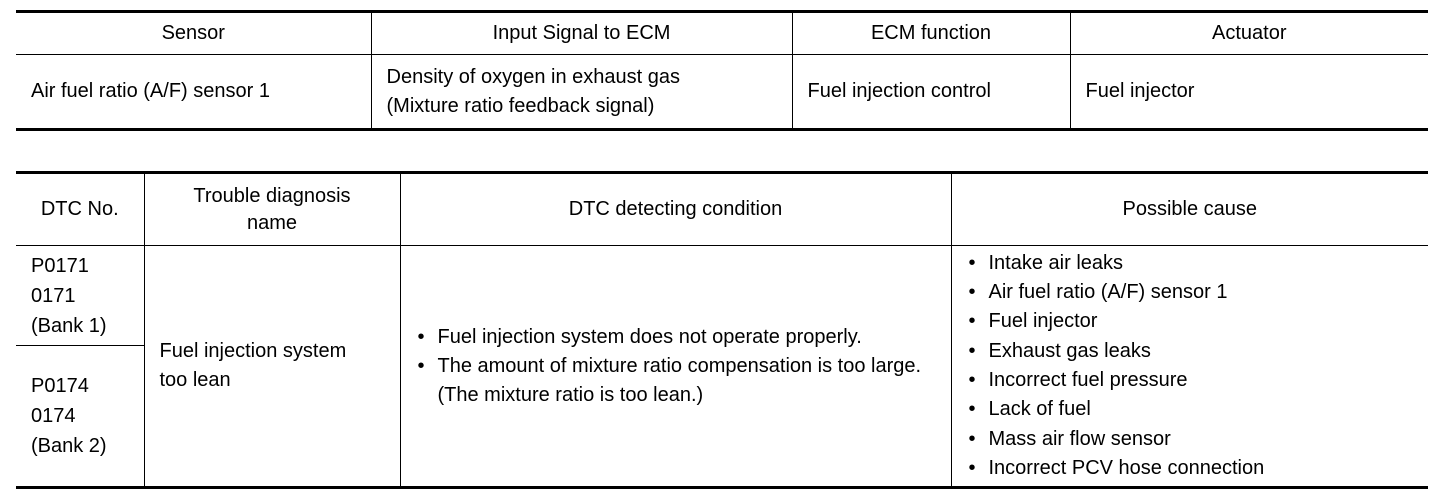 The width and height of the screenshot is (1456, 502). I want to click on dtc-bank: (Bank 1), so click(69, 325).